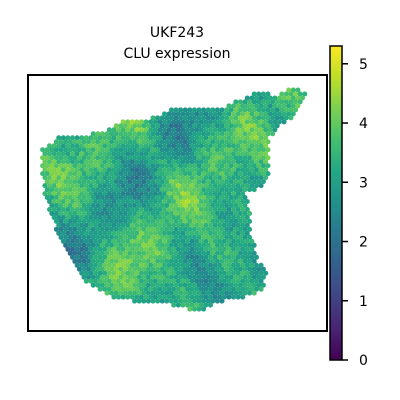  I want to click on colorbar-tick-label: 2, so click(363, 243).